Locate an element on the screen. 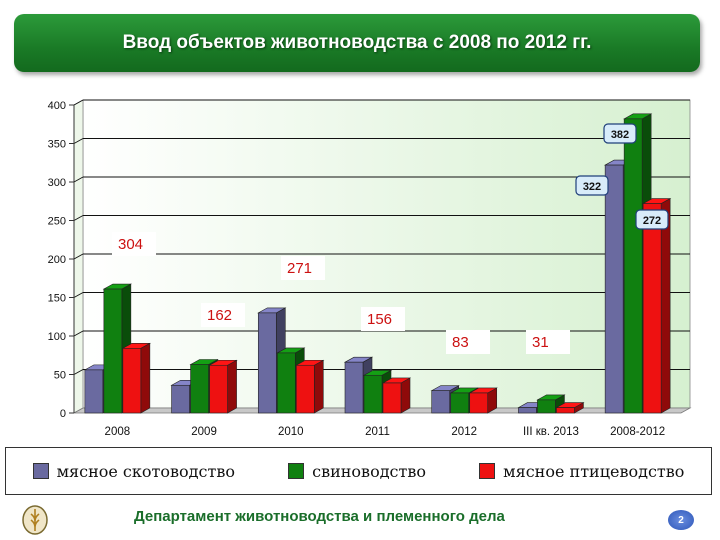  legend-item-poultry: мясное птицеводство is located at coordinates (581, 471).